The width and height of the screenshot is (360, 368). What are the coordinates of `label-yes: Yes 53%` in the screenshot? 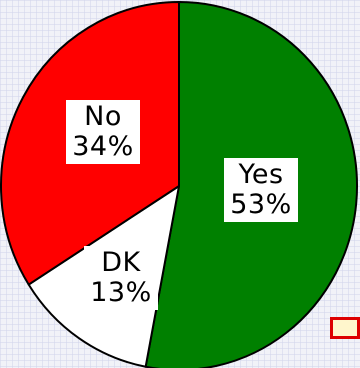 It's located at (261, 190).